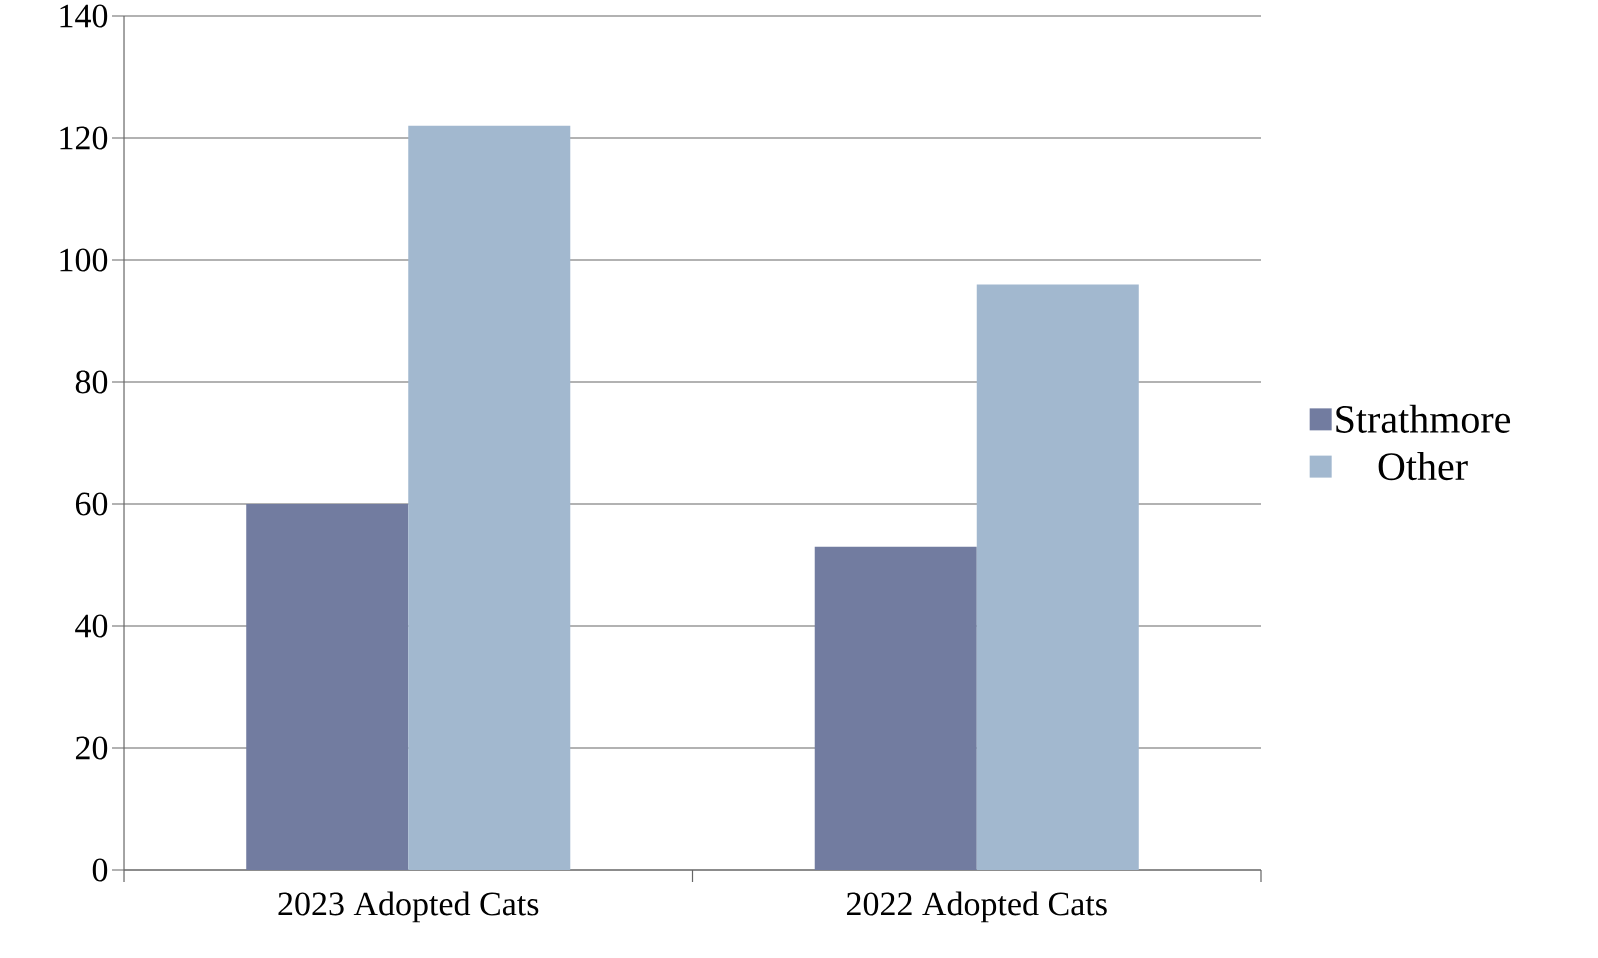 The width and height of the screenshot is (1598, 958). What do you see at coordinates (84, 260) in the screenshot?
I see `y-tick-label: 100` at bounding box center [84, 260].